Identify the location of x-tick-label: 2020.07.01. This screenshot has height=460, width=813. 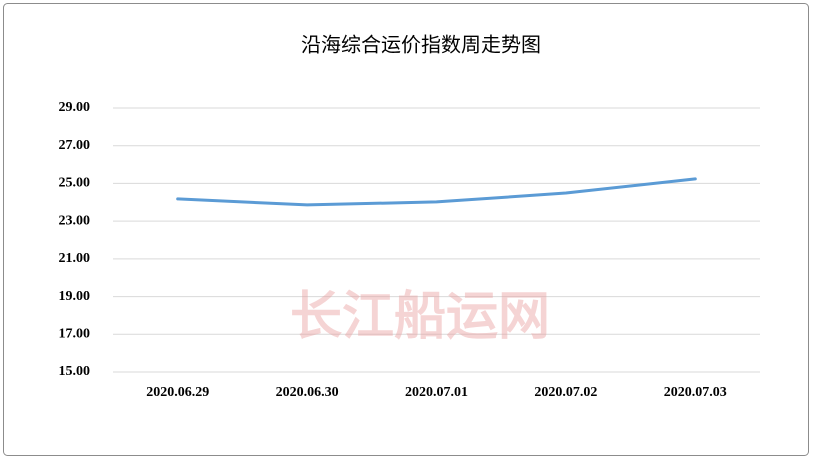
(436, 392).